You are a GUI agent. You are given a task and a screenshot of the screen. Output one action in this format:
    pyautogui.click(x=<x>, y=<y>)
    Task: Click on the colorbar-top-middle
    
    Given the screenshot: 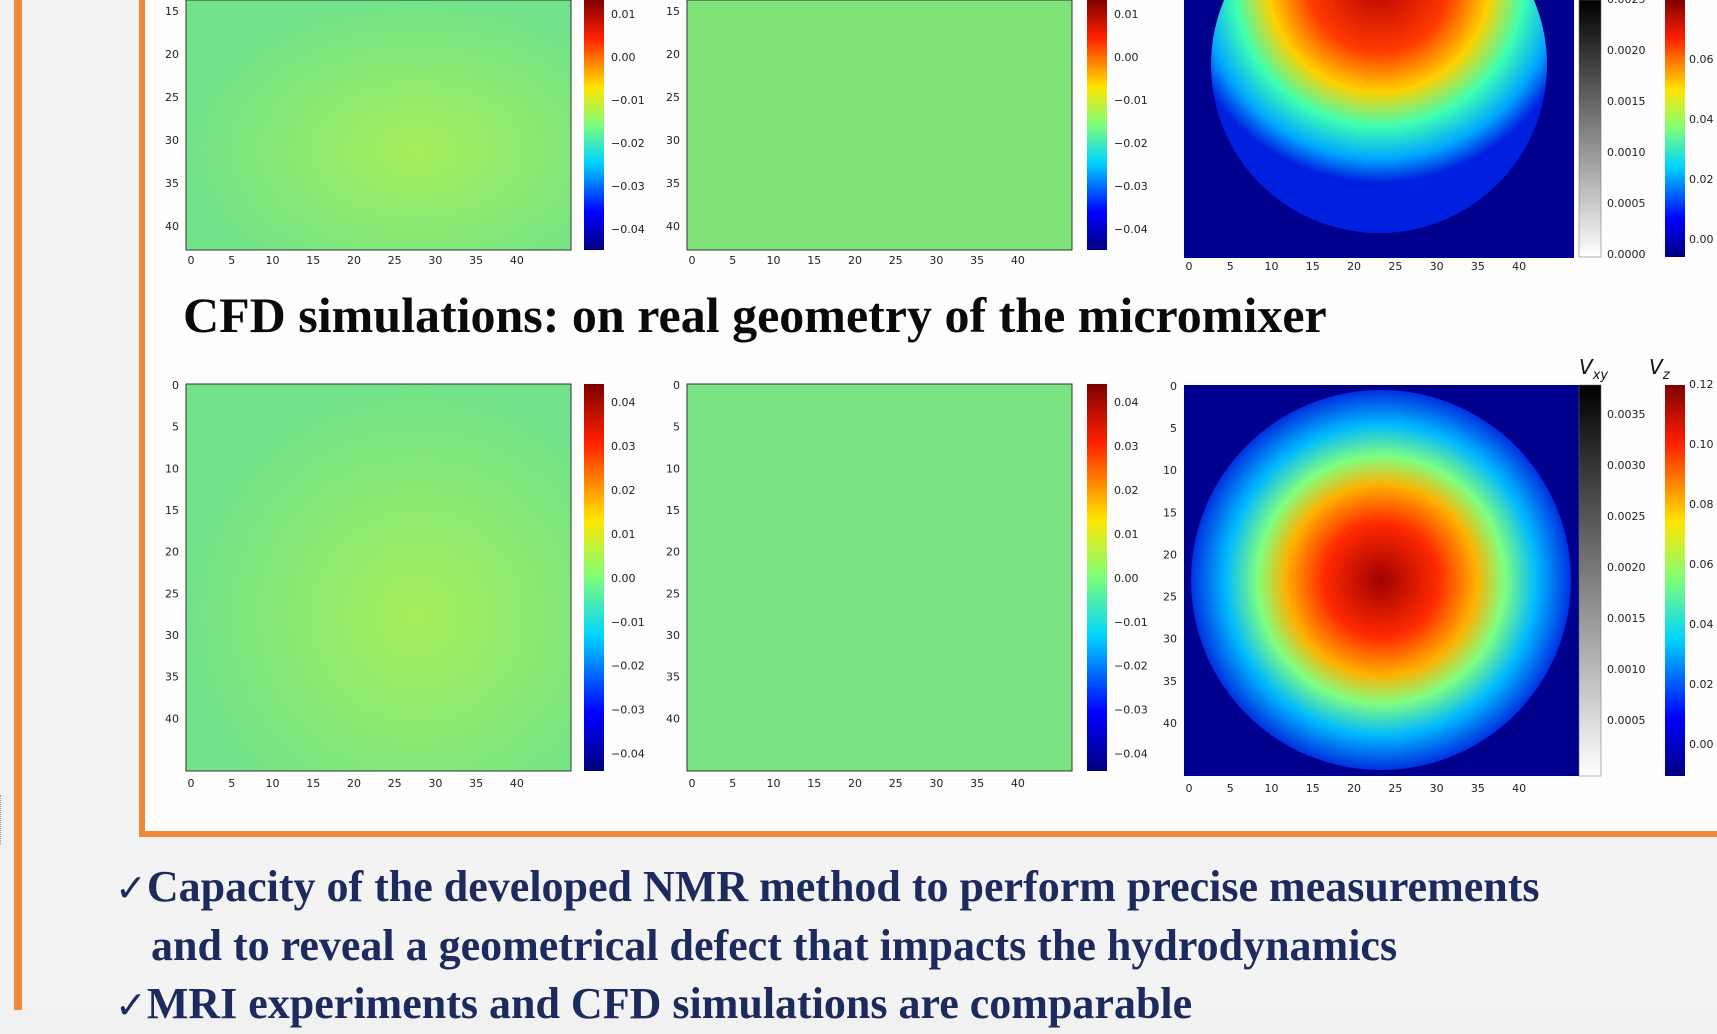 What is the action you would take?
    pyautogui.click(x=1097, y=125)
    